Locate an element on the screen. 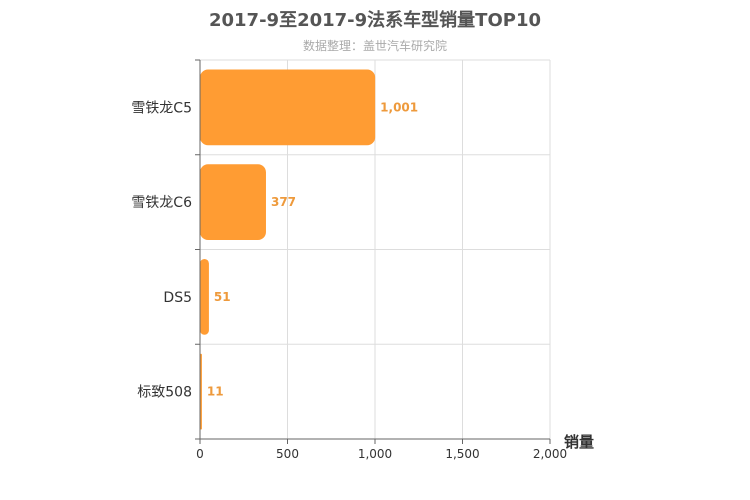 Image resolution: width=750 pixels, height=500 pixels. chart-subtitle: 数据整理：盖世汽车研究院 is located at coordinates (374, 46).